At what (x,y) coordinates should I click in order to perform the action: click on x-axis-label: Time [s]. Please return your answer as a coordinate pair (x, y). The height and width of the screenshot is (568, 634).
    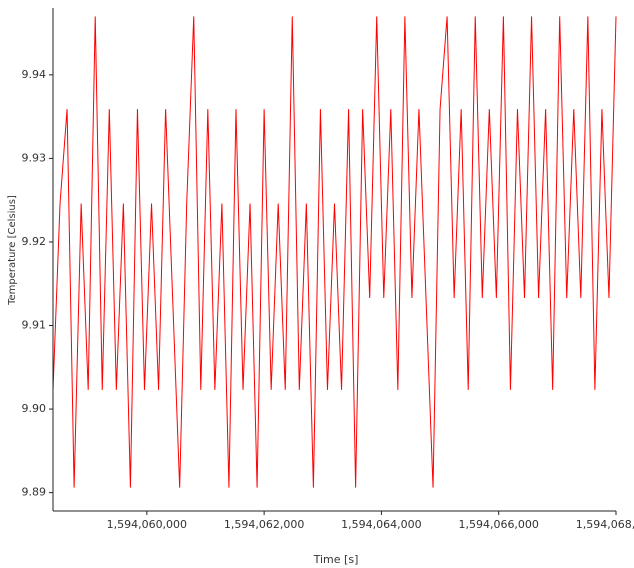
    Looking at the image, I should click on (336, 559).